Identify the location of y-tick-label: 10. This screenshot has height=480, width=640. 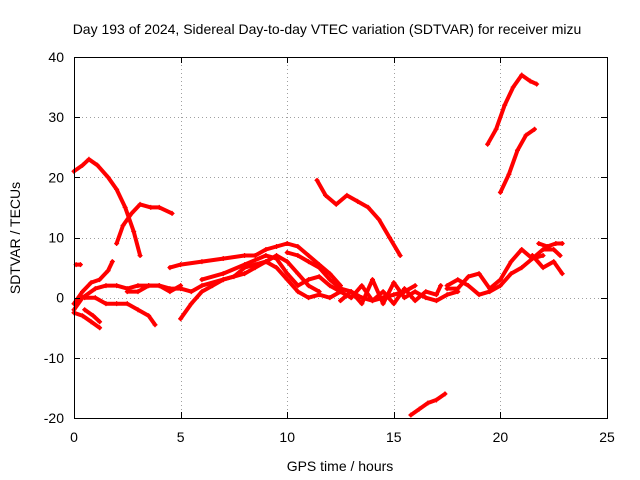
(56, 238).